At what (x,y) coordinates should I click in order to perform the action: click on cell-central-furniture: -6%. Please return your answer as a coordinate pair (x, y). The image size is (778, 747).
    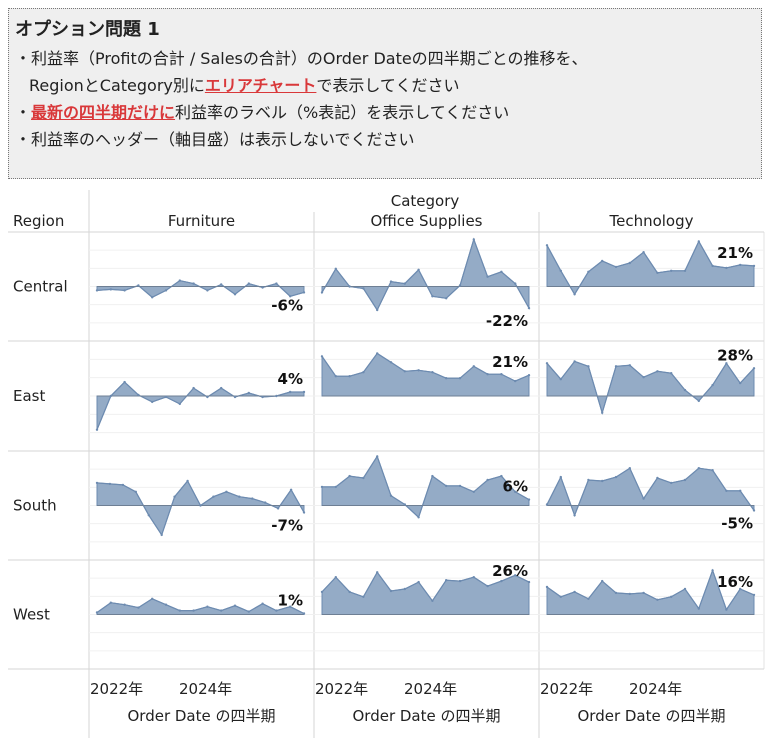
    Looking at the image, I should click on (200, 296).